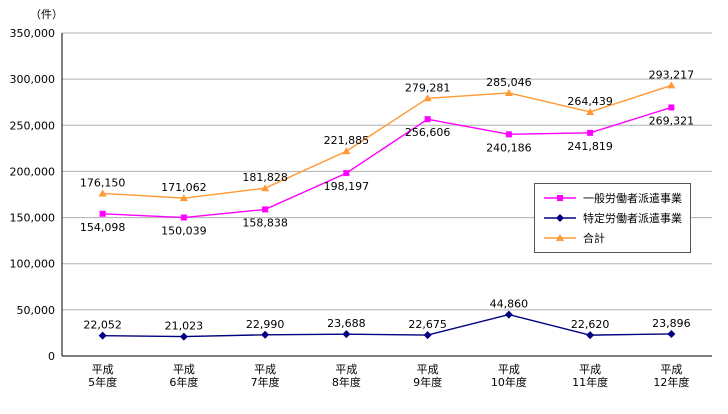 The height and width of the screenshot is (414, 728). I want to click on legend-label: 一般労働者派遣事業, so click(632, 198).